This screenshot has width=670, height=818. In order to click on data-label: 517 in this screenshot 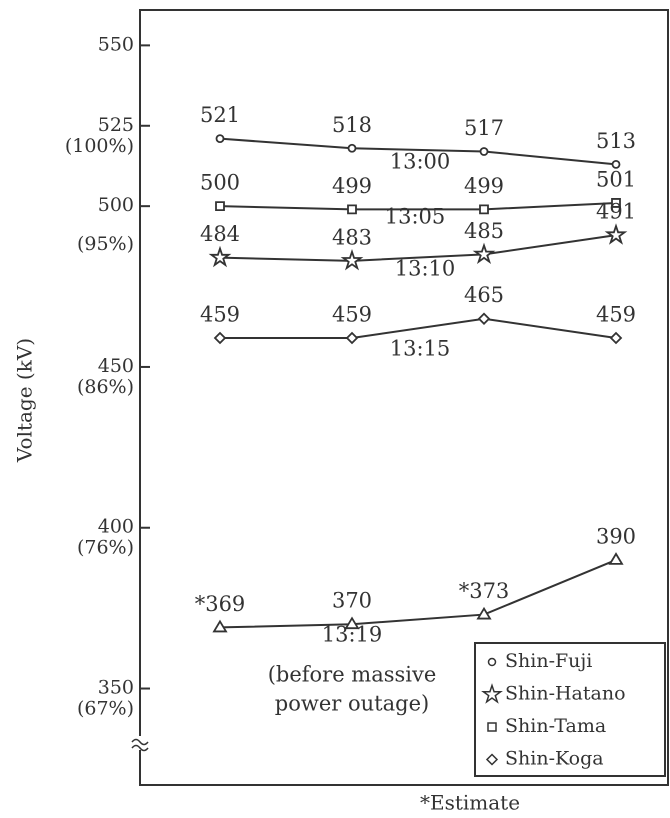, I will do `click(484, 128)`.